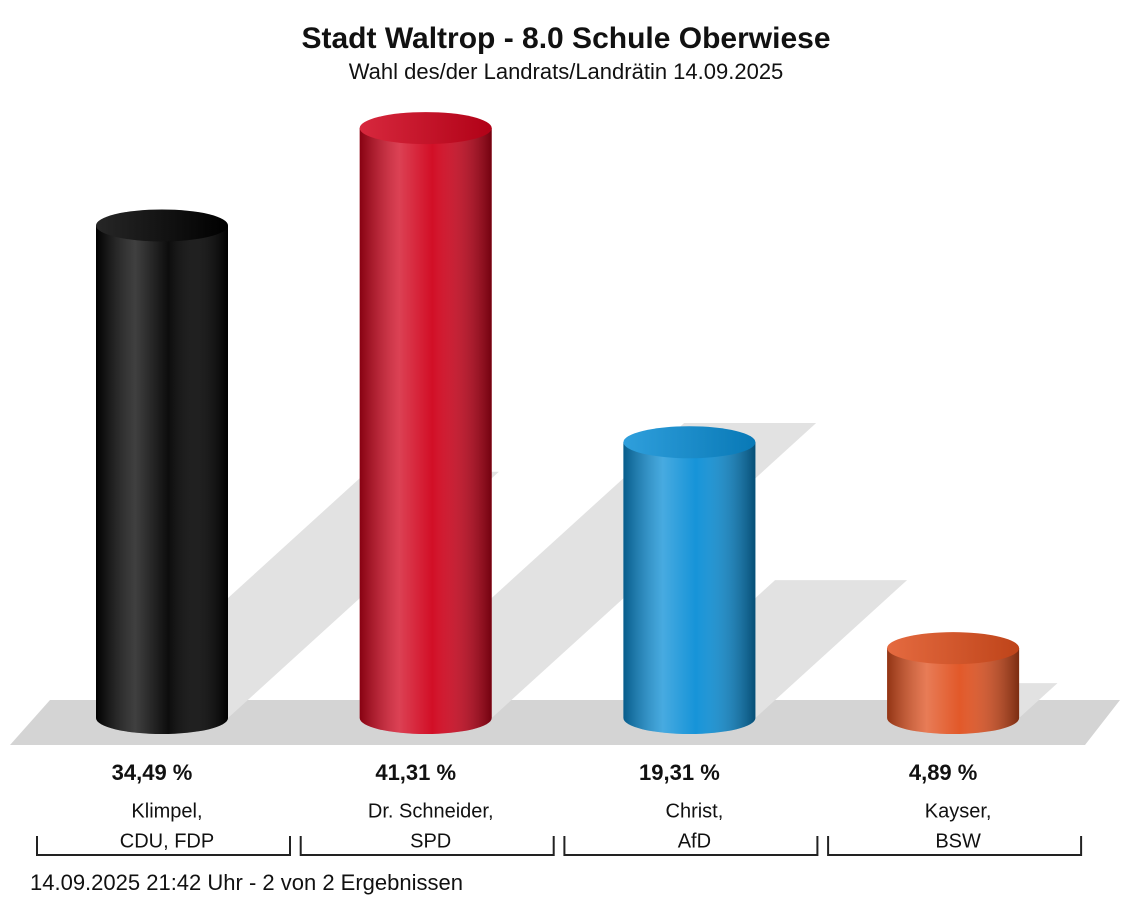  Describe the element at coordinates (166, 811) in the screenshot. I see `x-tick-label: Klimpel,` at that location.